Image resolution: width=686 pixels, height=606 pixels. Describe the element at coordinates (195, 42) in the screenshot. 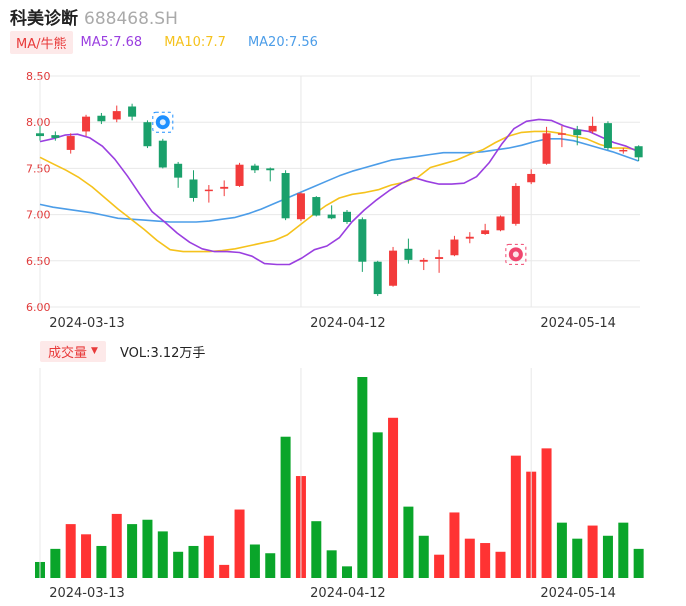

I see `ma10-legend: MA10:7.7` at that location.